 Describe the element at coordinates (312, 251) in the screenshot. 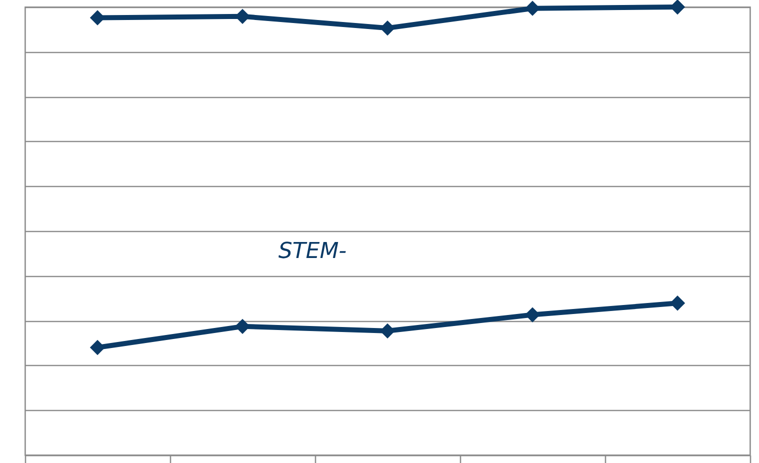

I see `text: STEM-` at that location.